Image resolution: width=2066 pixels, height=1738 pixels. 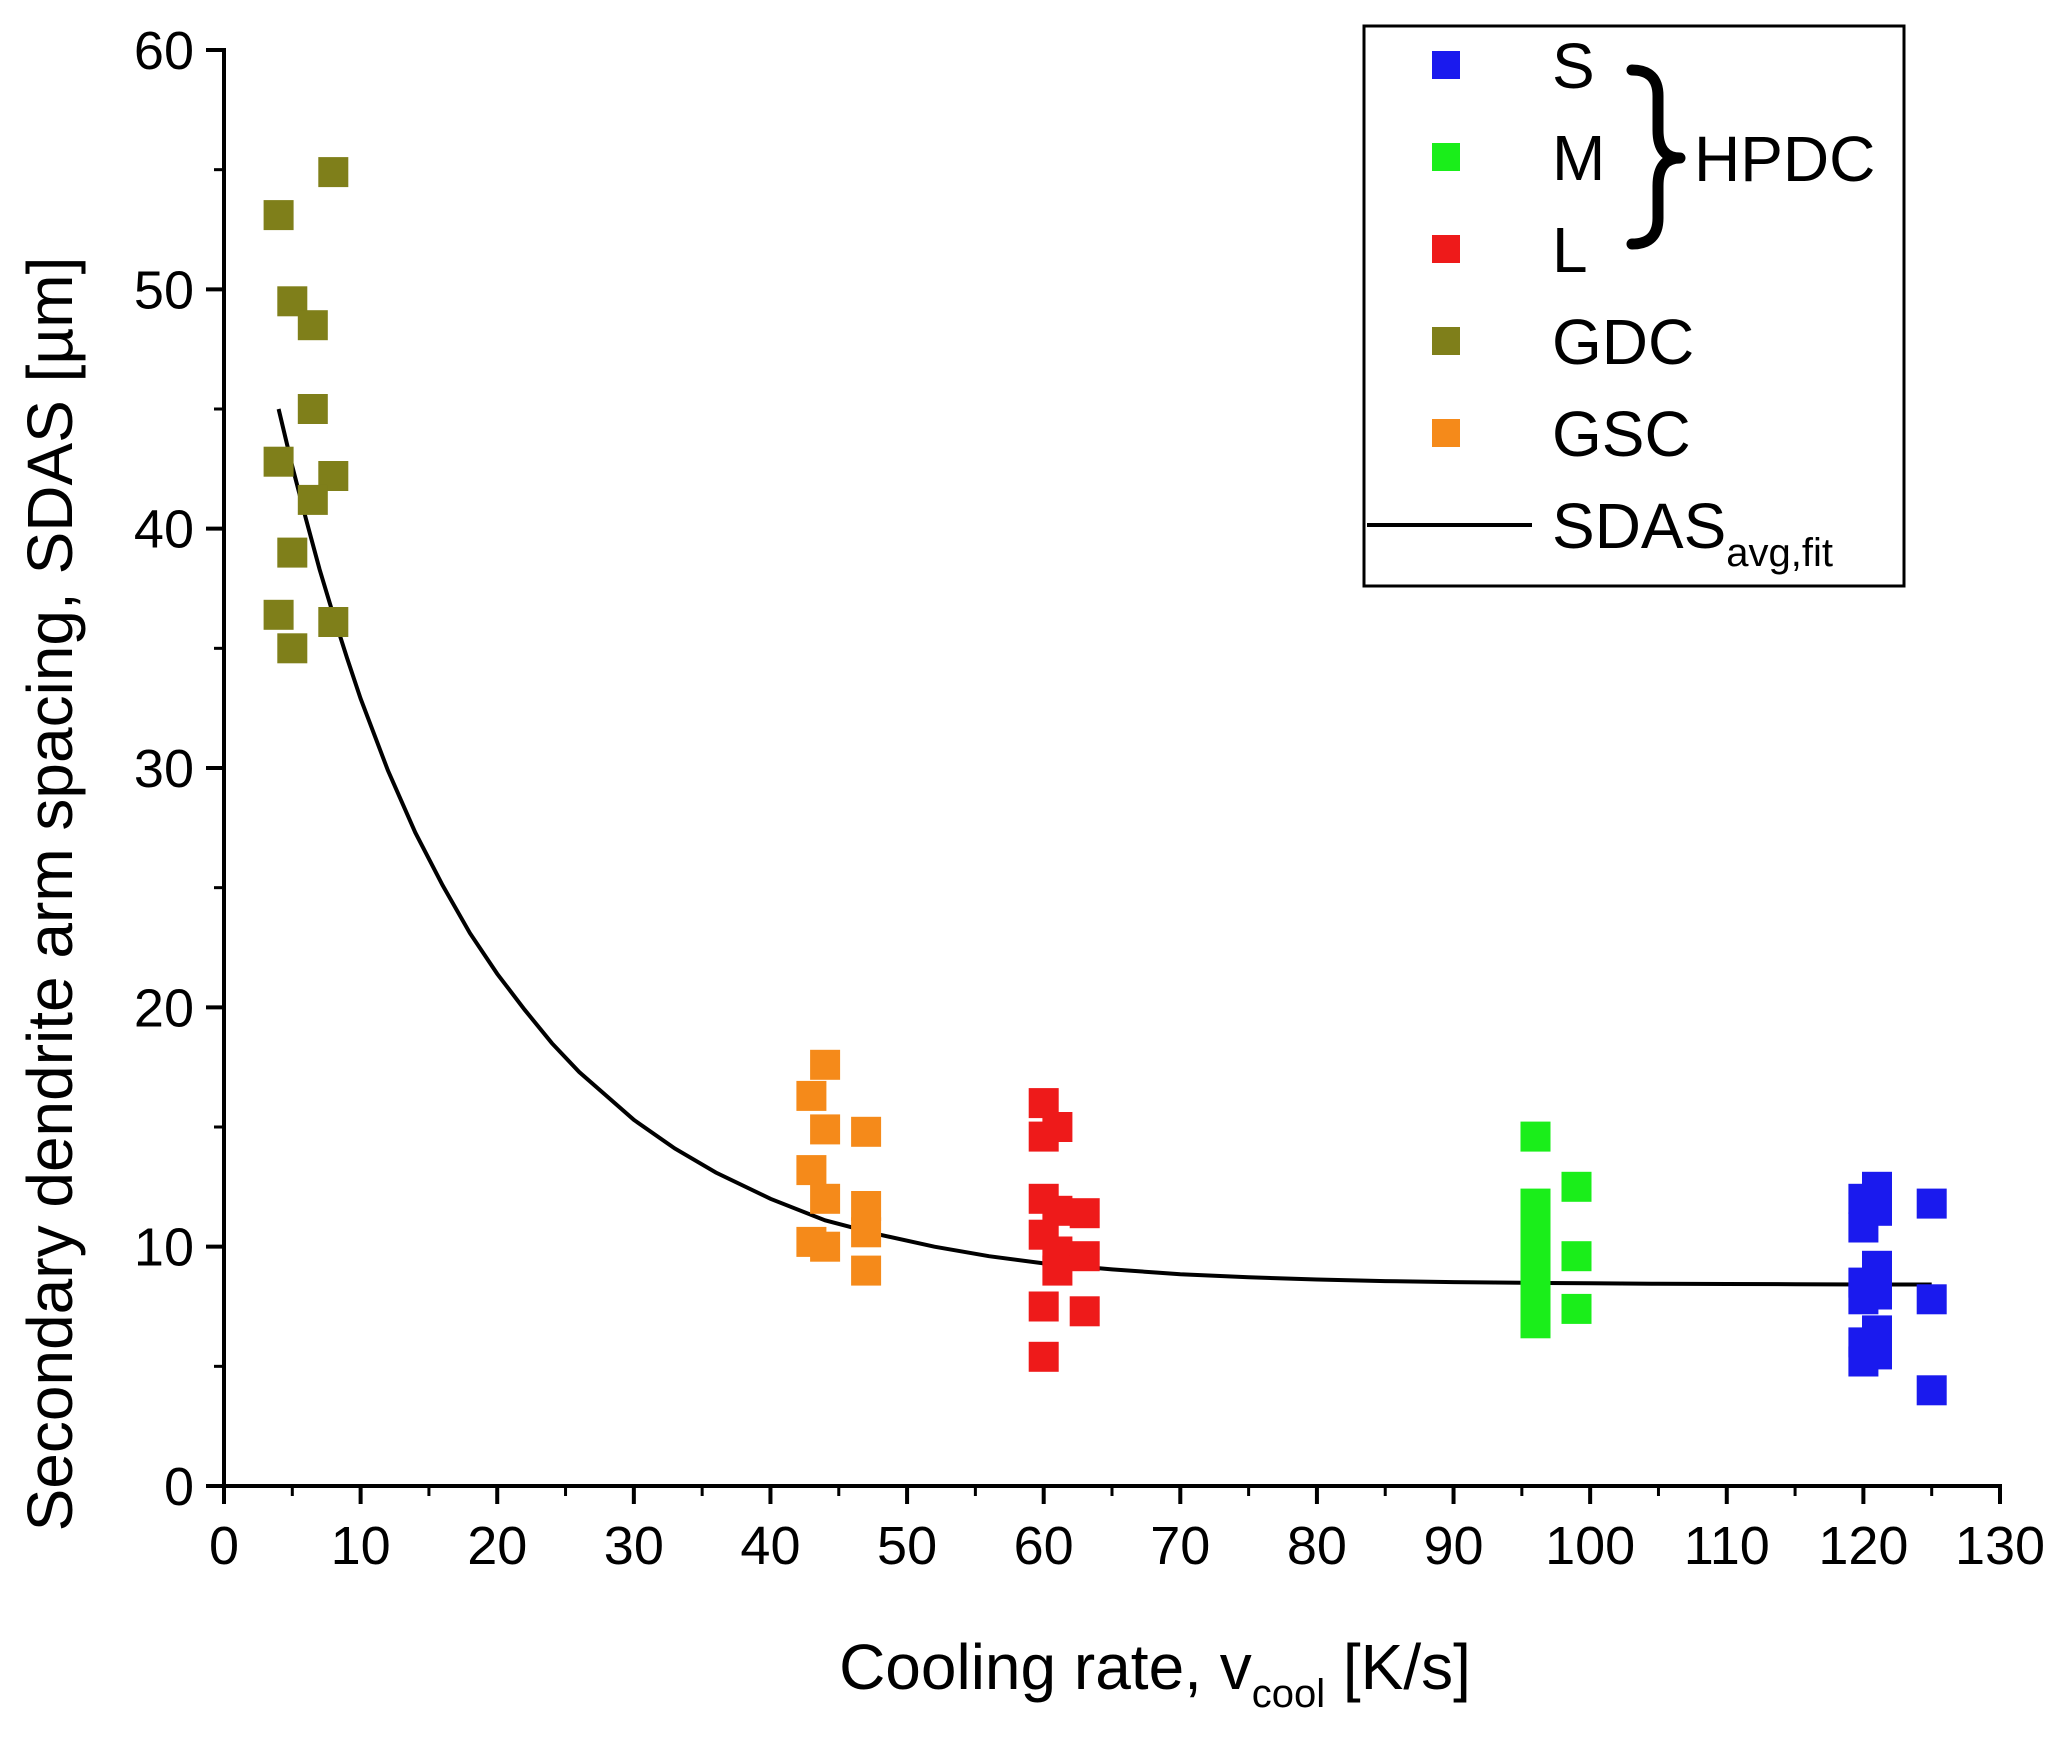 What do you see at coordinates (1573, 66) in the screenshot?
I see `legend-label-s: S` at bounding box center [1573, 66].